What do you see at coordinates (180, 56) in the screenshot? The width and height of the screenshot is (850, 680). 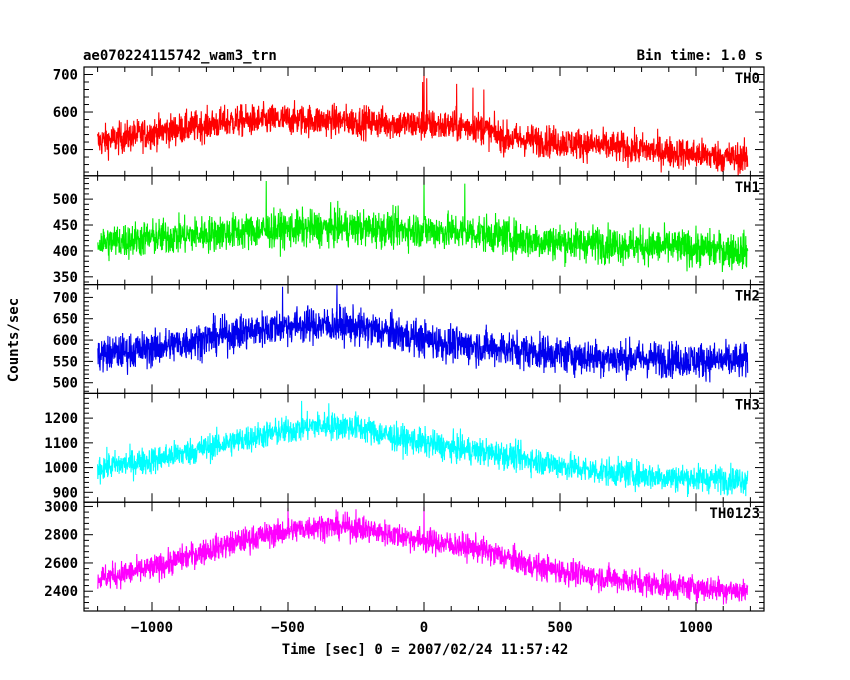 I see `chart-title: ae070224115742_wam3_trn` at bounding box center [180, 56].